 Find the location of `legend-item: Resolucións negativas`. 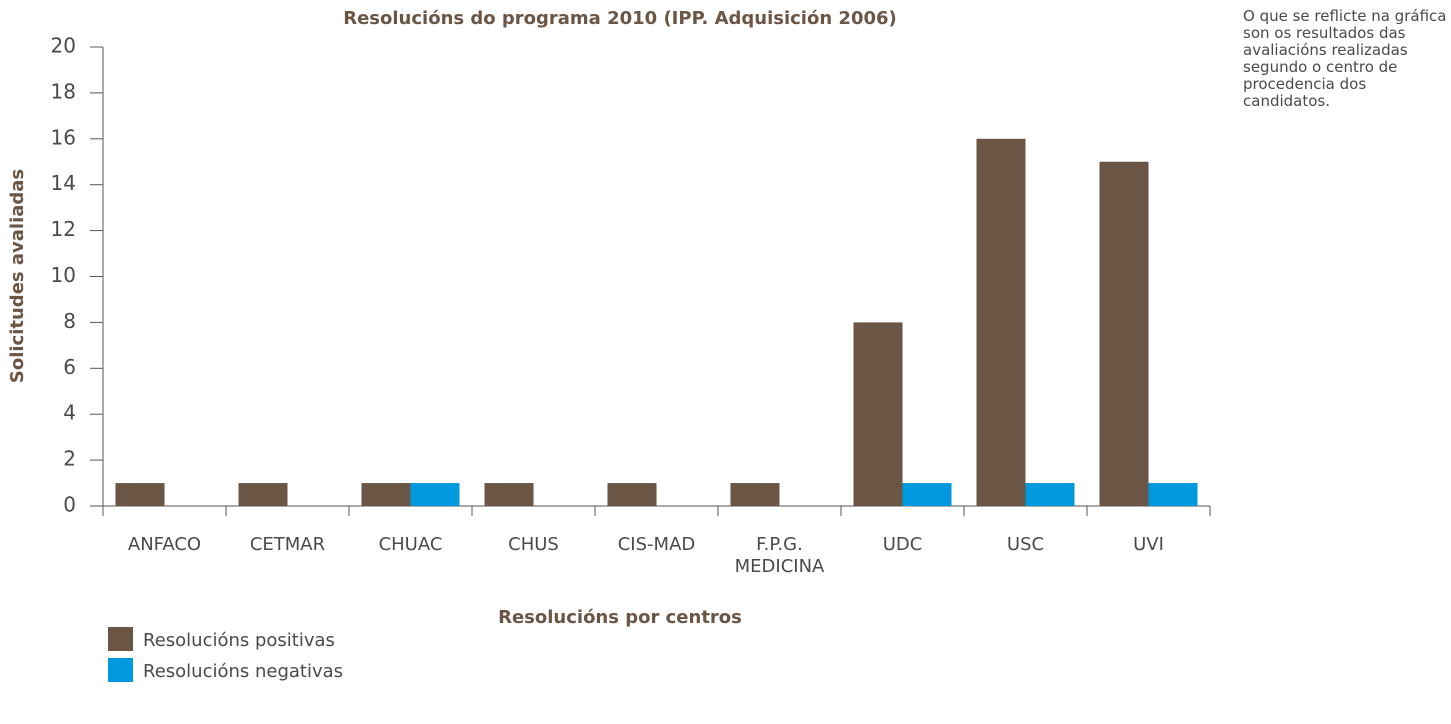

legend-item: Resolucións negativas is located at coordinates (225, 670).